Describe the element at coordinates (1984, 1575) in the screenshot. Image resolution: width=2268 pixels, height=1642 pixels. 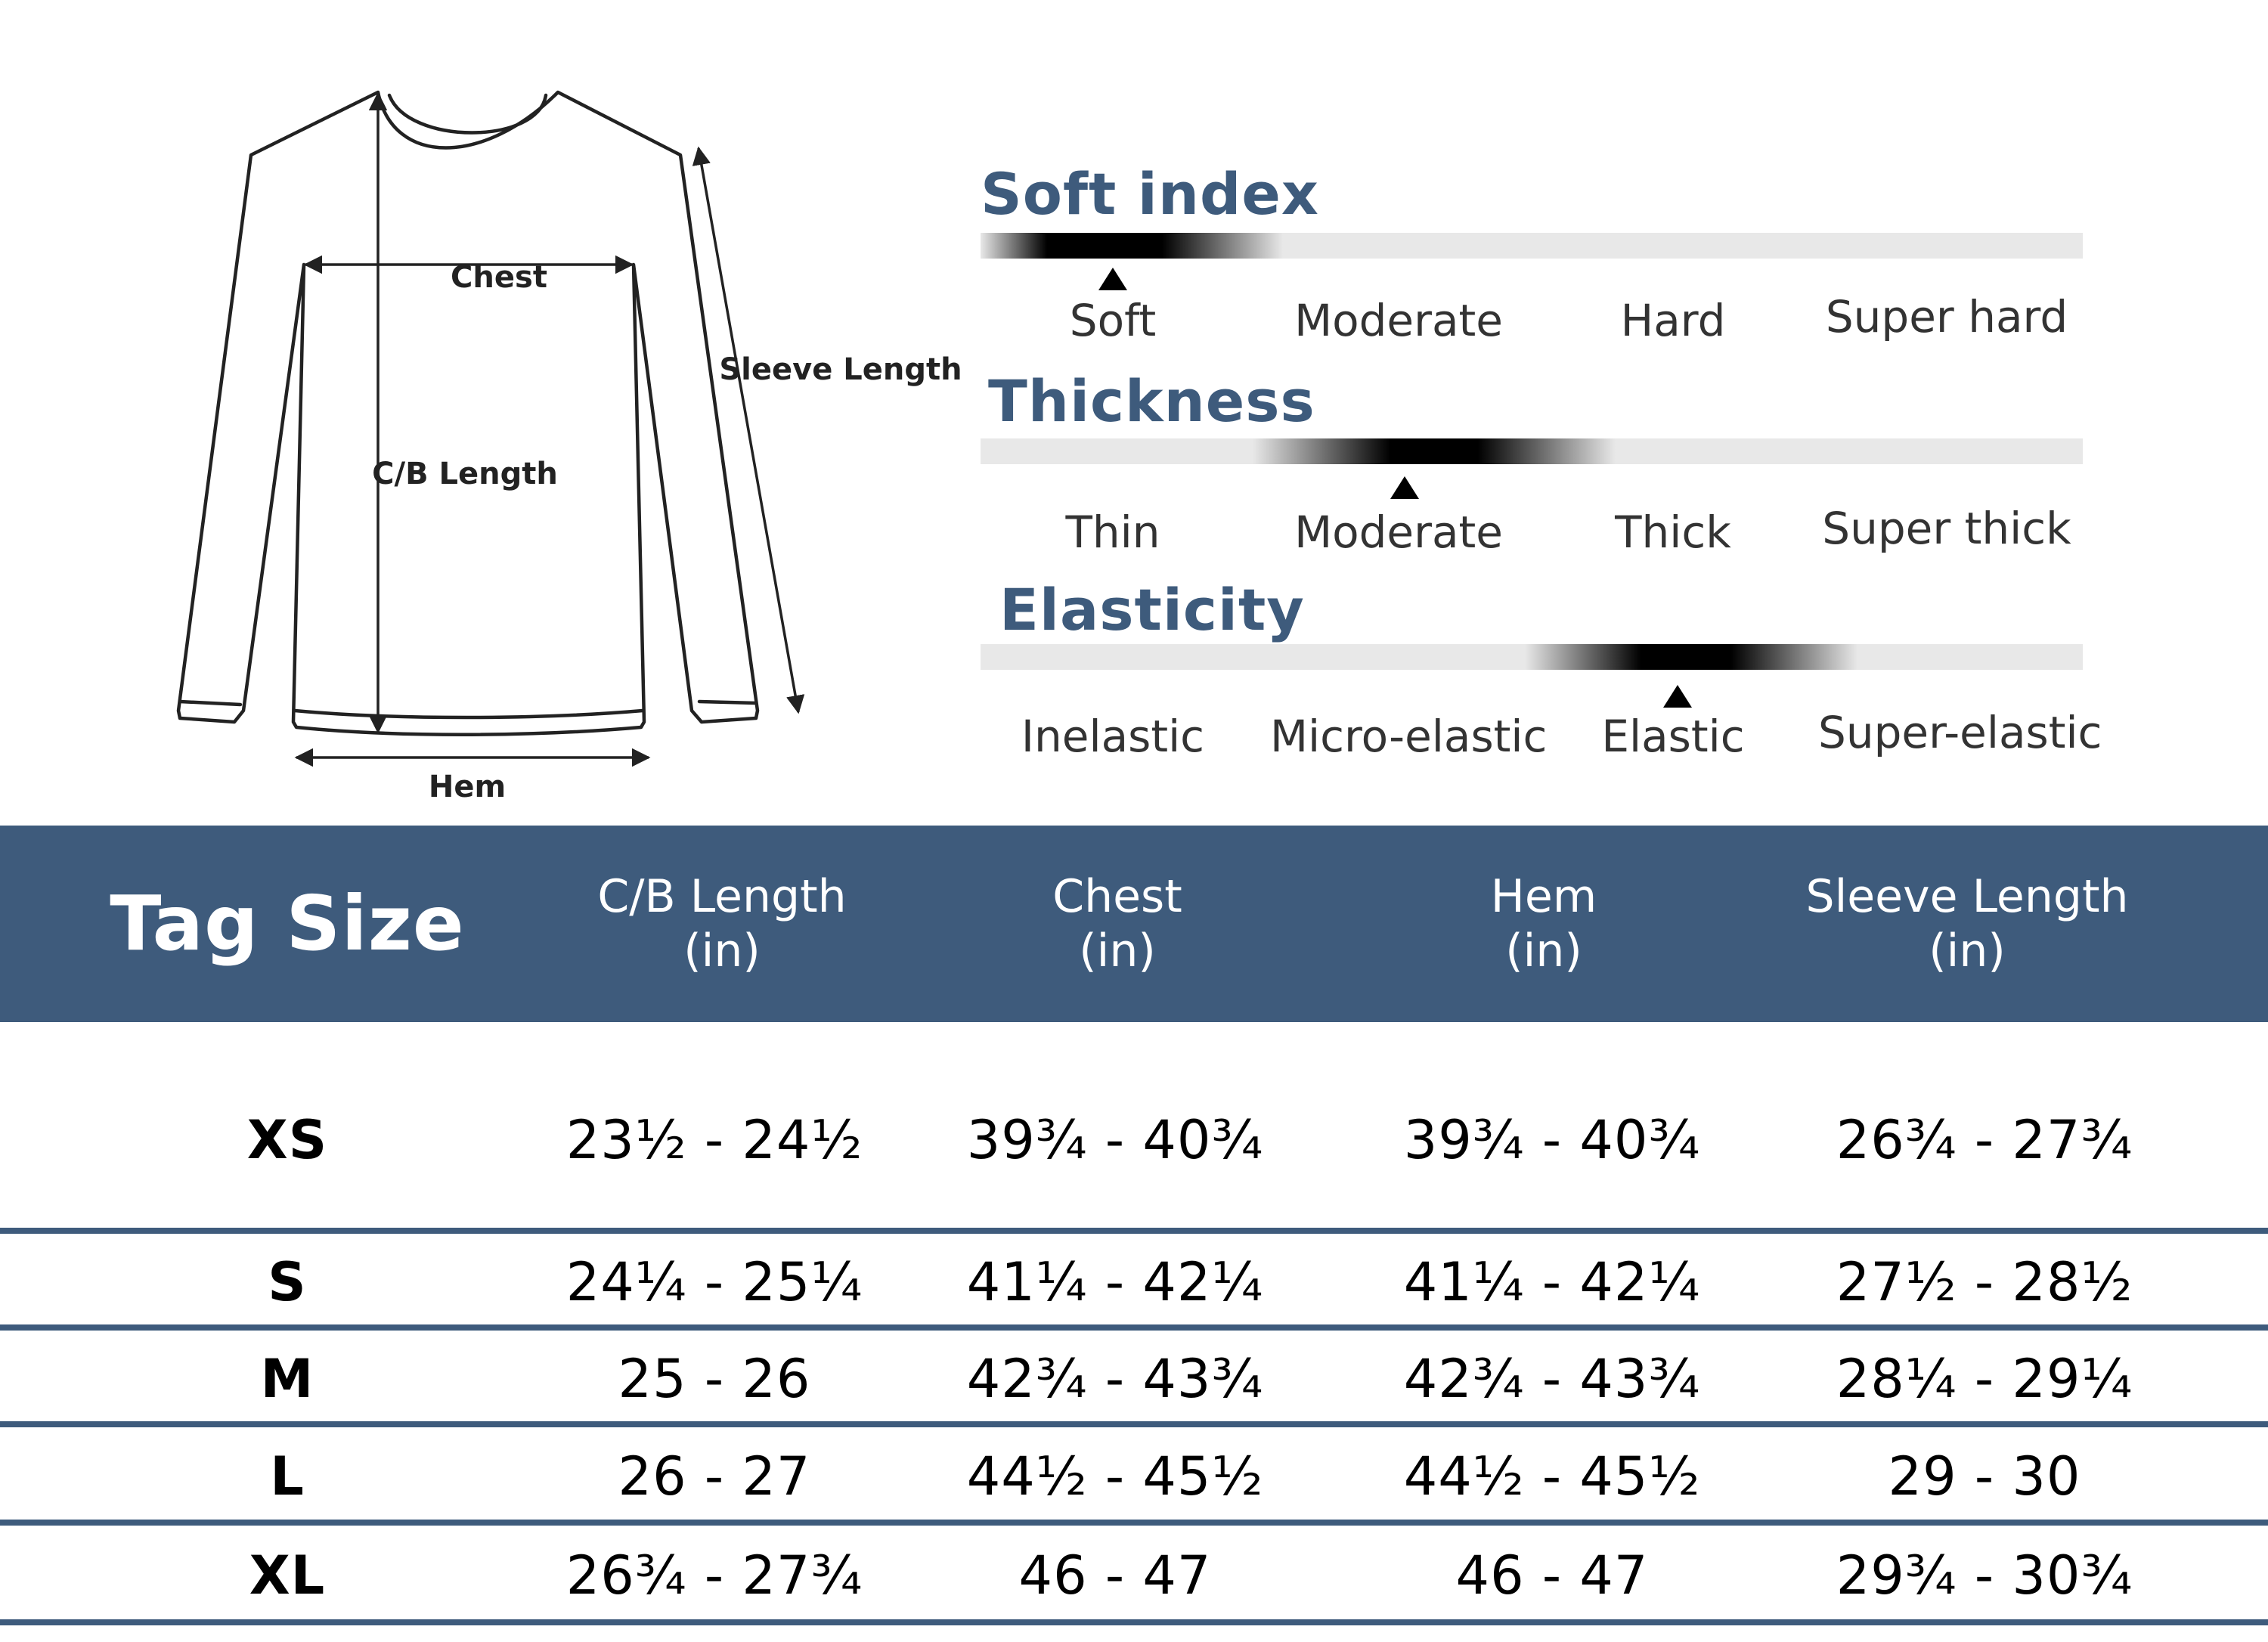
I see `value-cell: 29¾ - 30¾` at that location.